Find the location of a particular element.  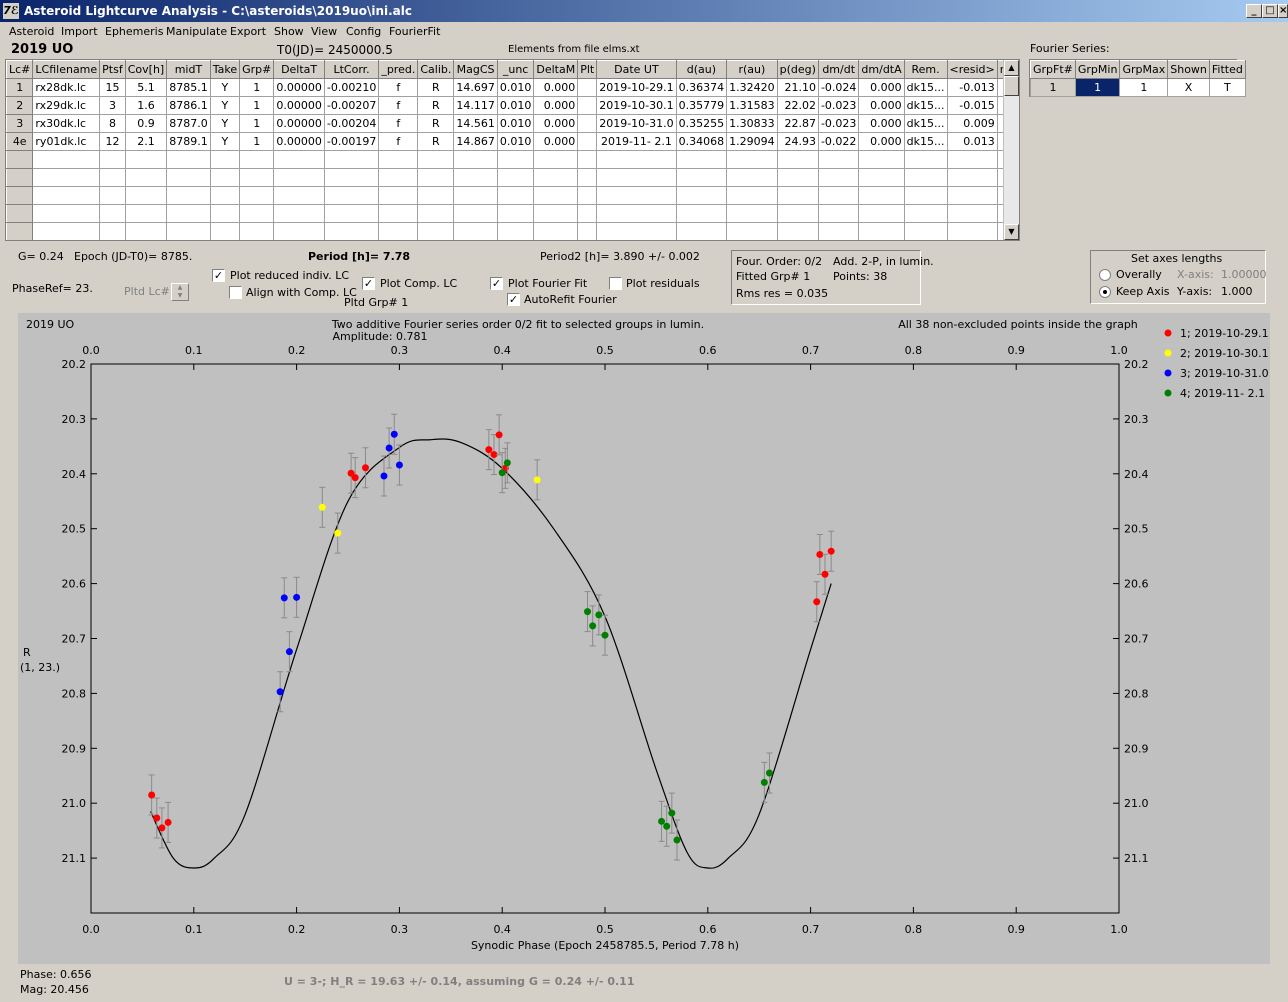

table-cell: -0.00207 is located at coordinates (351, 105).